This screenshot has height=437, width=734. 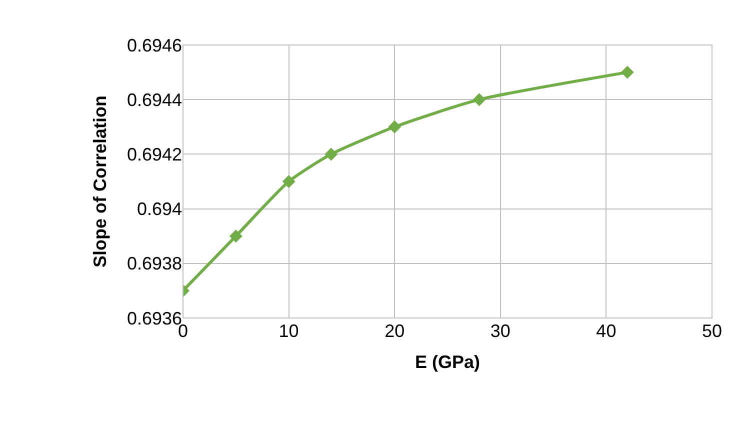 What do you see at coordinates (154, 100) in the screenshot?
I see `y-tick-label: 0.6944` at bounding box center [154, 100].